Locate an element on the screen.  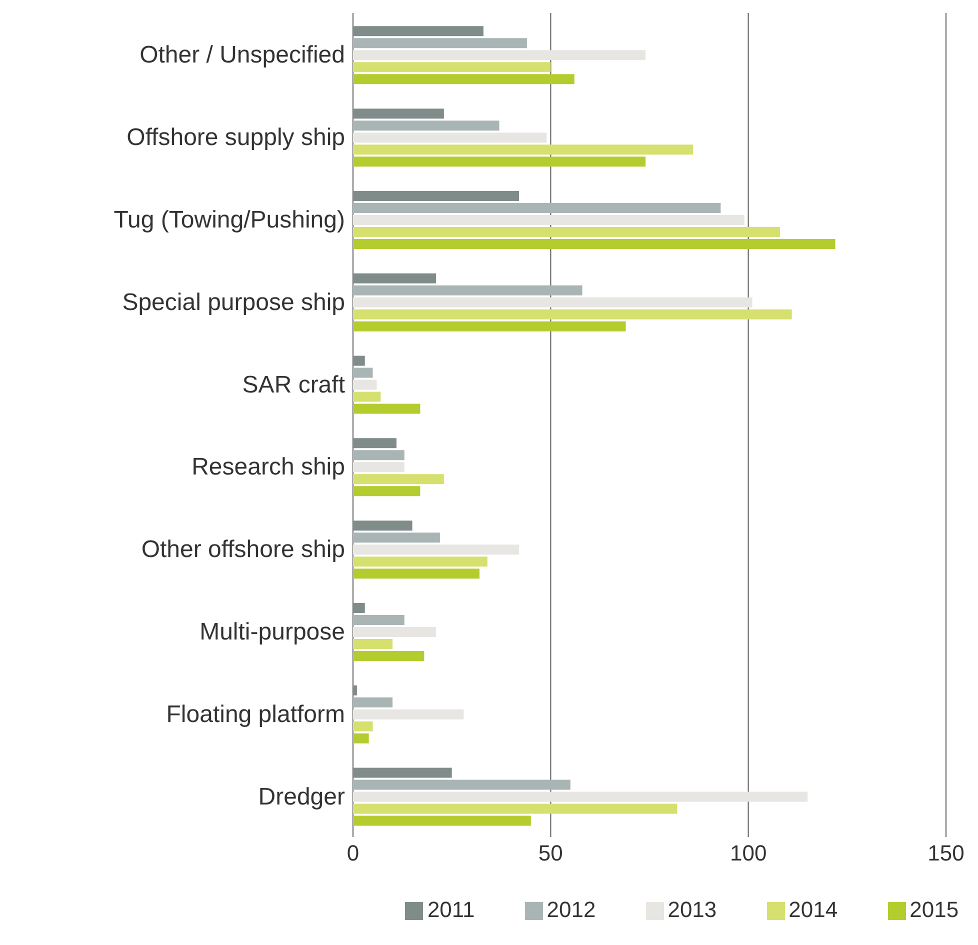
legend-label: 2013 is located at coordinates (692, 909).